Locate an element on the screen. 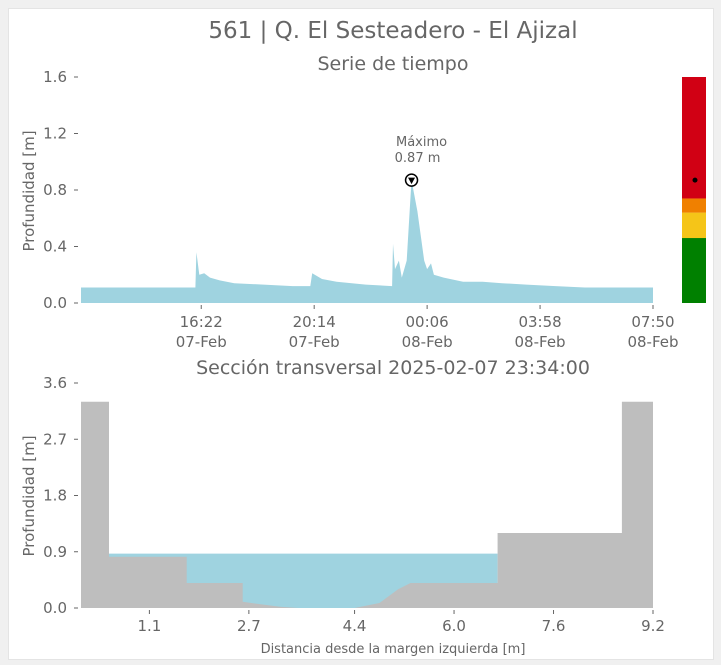 Image resolution: width=721 pixels, height=665 pixels. max-annotation: Máximo 0.87 m is located at coordinates (421, 161).